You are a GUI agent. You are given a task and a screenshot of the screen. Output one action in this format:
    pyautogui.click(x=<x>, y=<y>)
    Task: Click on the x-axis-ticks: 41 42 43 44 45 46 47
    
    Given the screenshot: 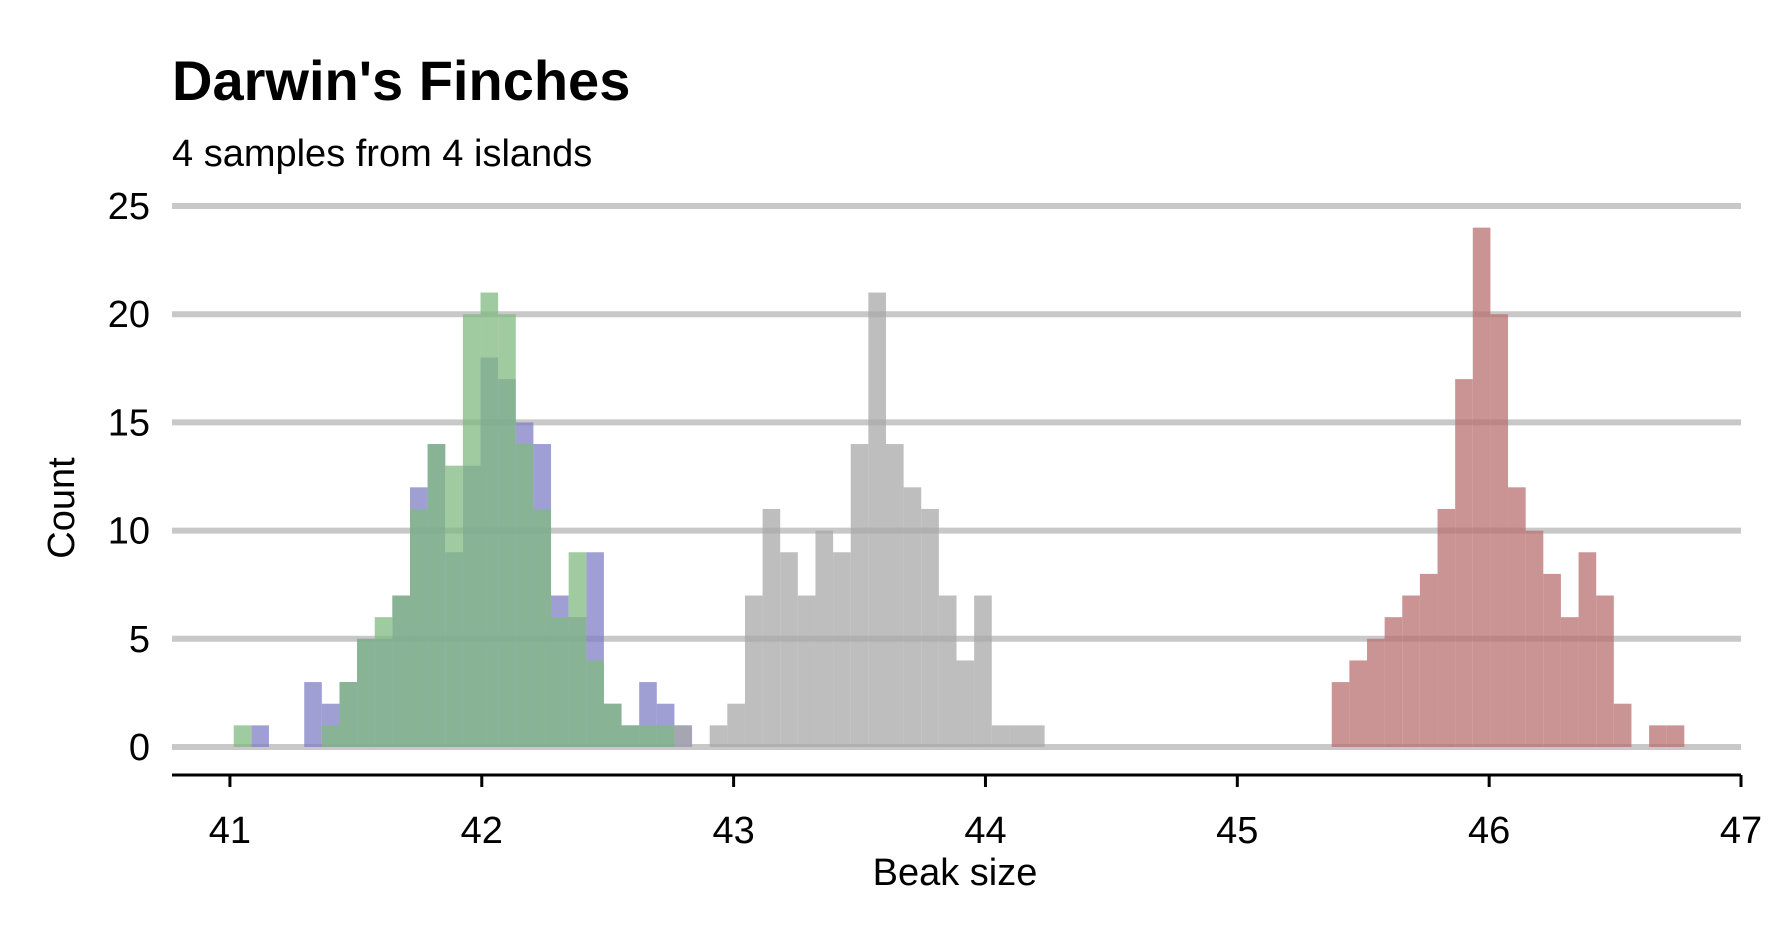 What is the action you would take?
    pyautogui.click(x=985, y=813)
    